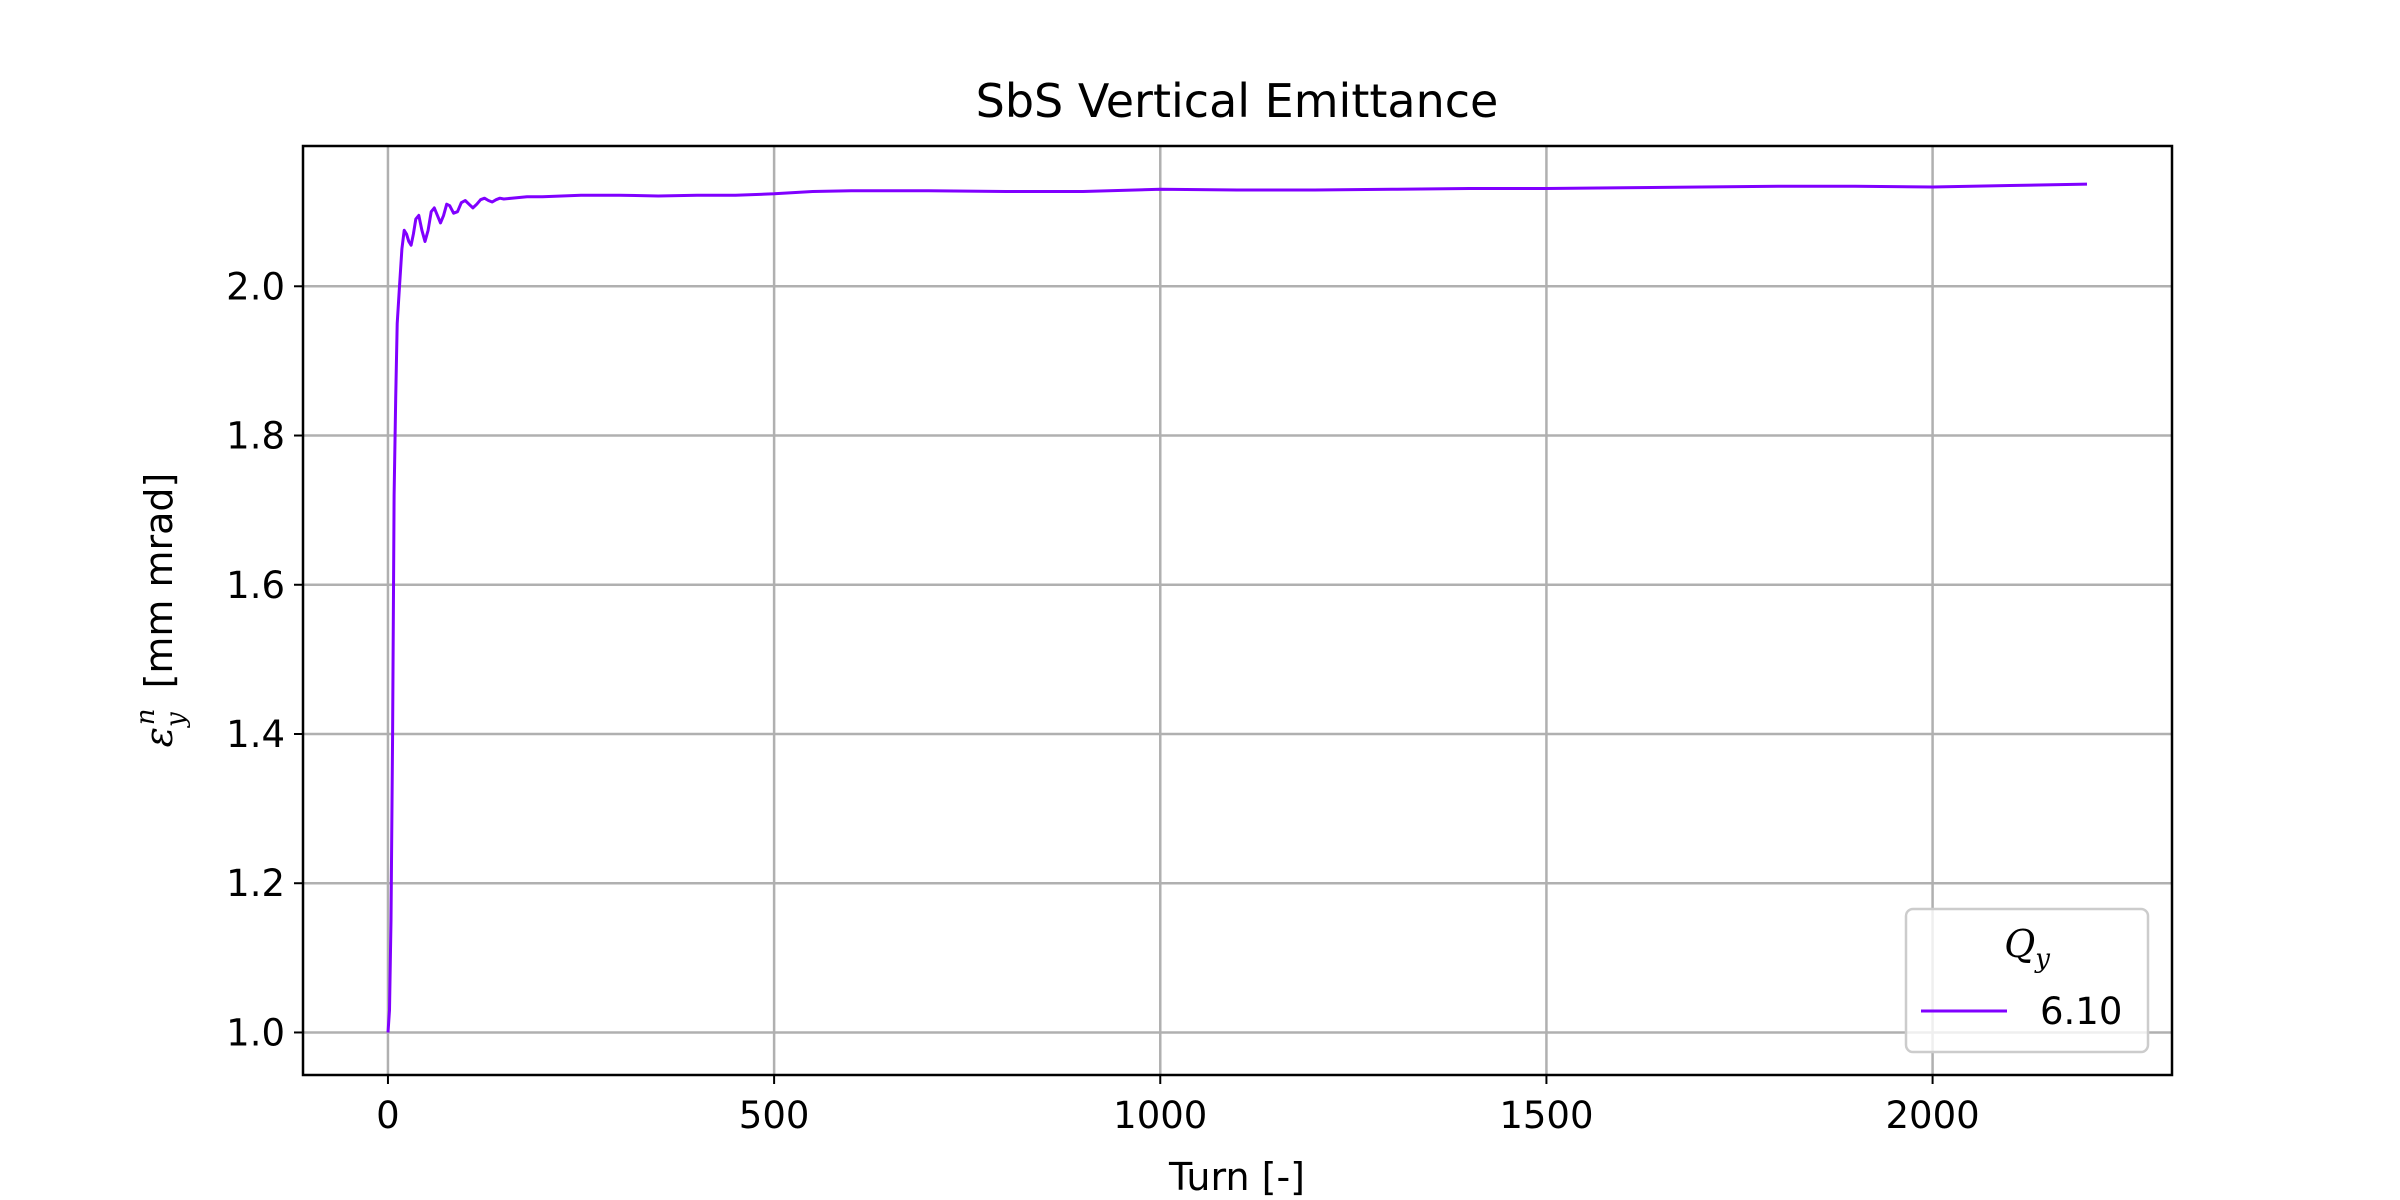 The width and height of the screenshot is (2400, 1200). Describe the element at coordinates (255, 436) in the screenshot. I see `y-tick-label: 1.8` at that location.